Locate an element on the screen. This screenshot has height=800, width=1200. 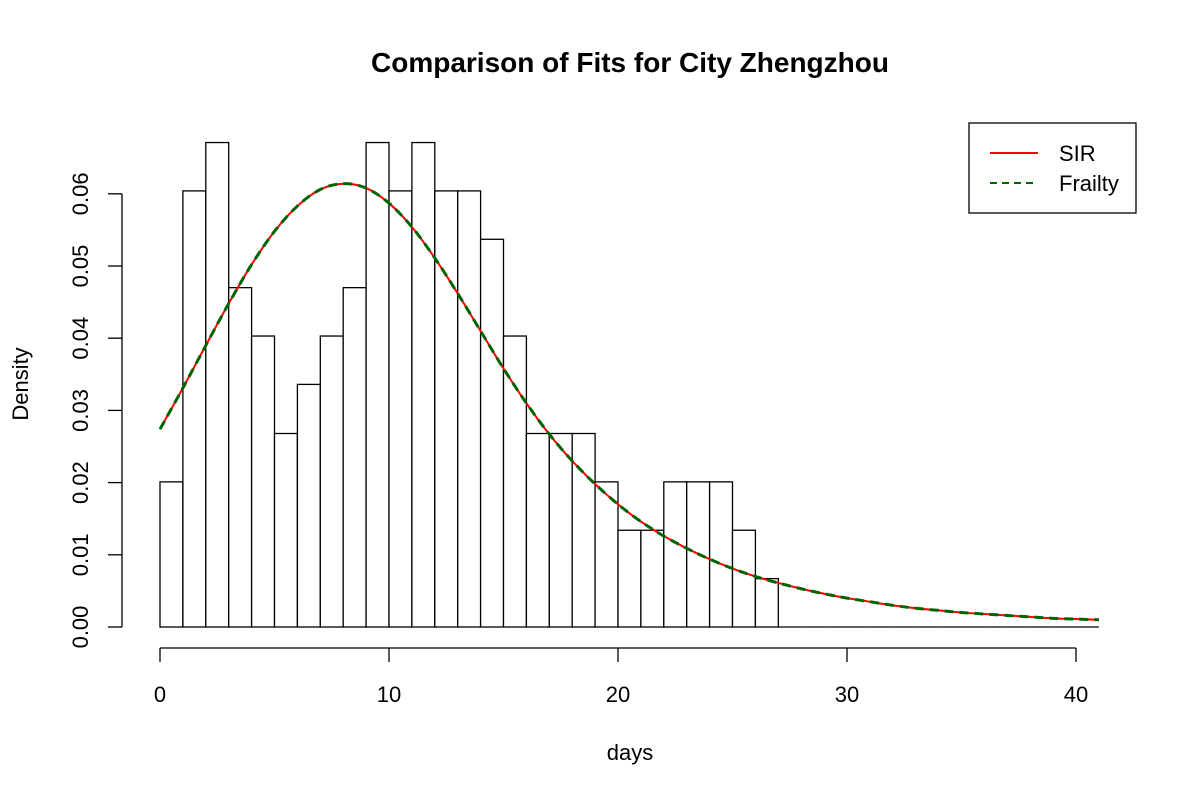
x-tick-label: 10 is located at coordinates (389, 694).